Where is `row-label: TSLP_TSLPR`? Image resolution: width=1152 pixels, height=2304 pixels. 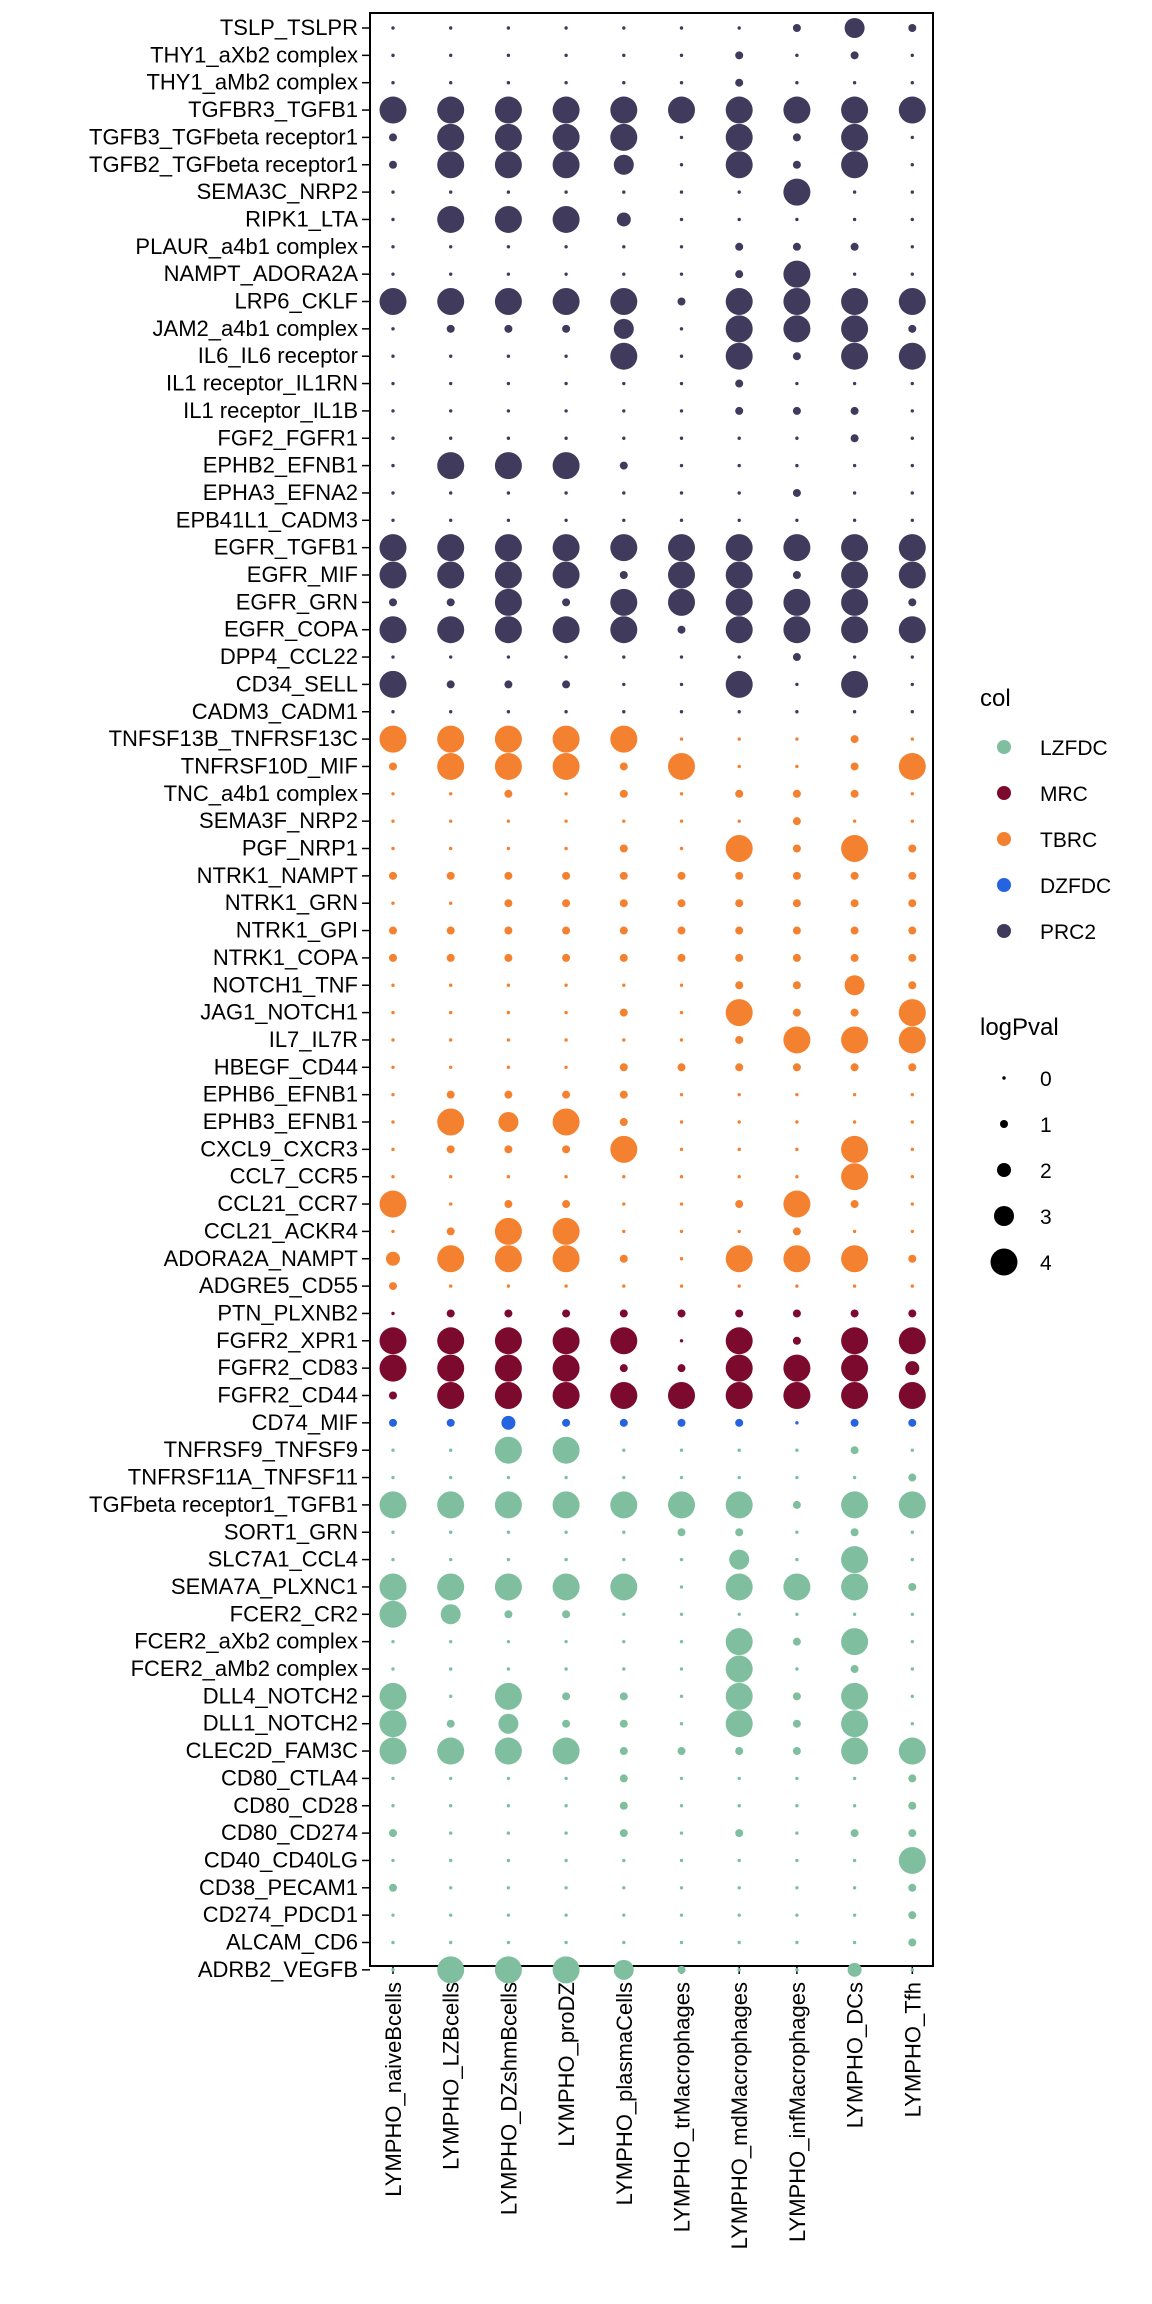
row-label: TSLP_TSLPR is located at coordinates (289, 27).